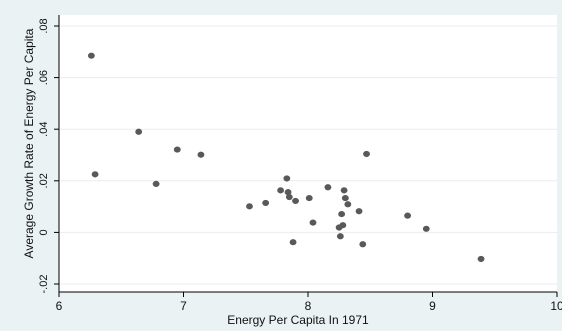 The height and width of the screenshot is (336, 562). What do you see at coordinates (29, 143) in the screenshot?
I see `y-axis-label: Average Growth Rate of Energy Per Capita` at bounding box center [29, 143].